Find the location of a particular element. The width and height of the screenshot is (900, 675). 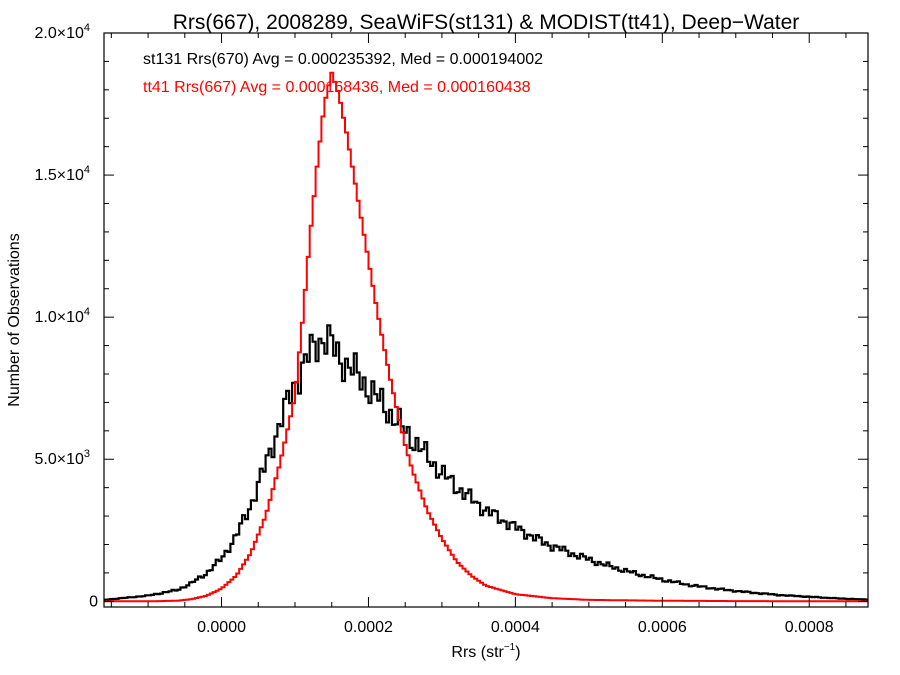

x-axis-label-sup: −1 is located at coordinates (510, 647).